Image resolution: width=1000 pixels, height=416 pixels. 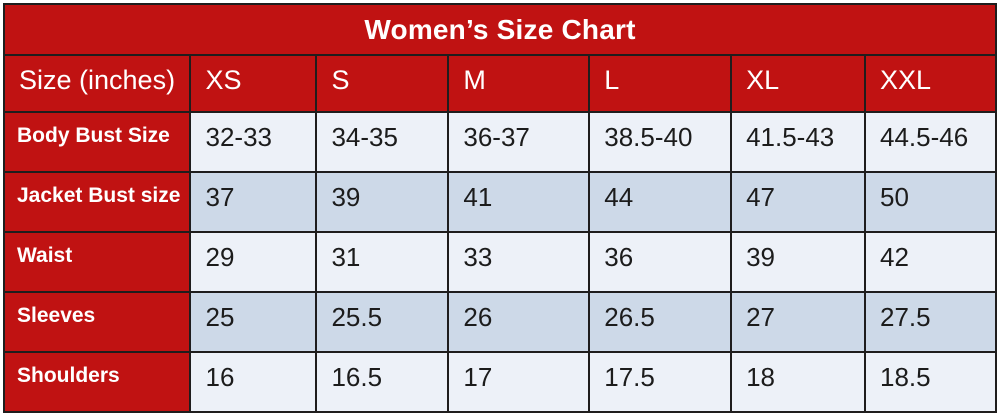 What do you see at coordinates (519, 382) in the screenshot?
I see `cell-shoulders-m: 17` at bounding box center [519, 382].